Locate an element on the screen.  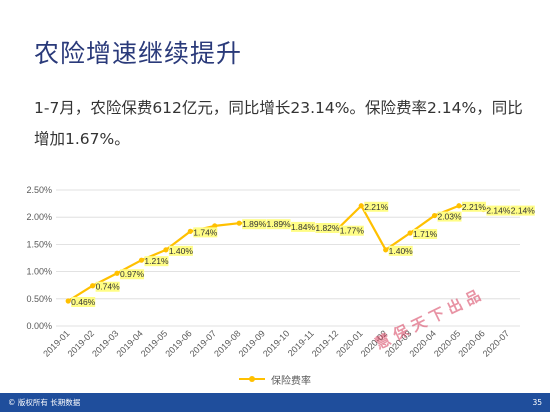
y-tick-label: 0.00% is located at coordinates (39, 326).